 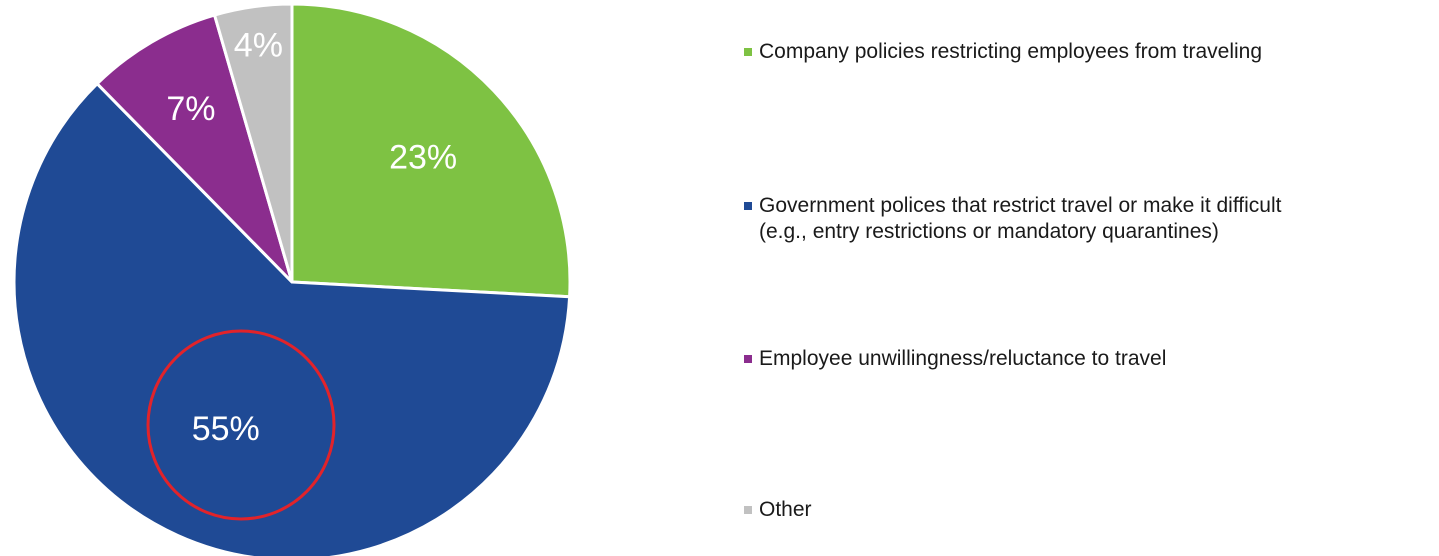 I want to click on pie-label-other: 4%, so click(x=258, y=45).